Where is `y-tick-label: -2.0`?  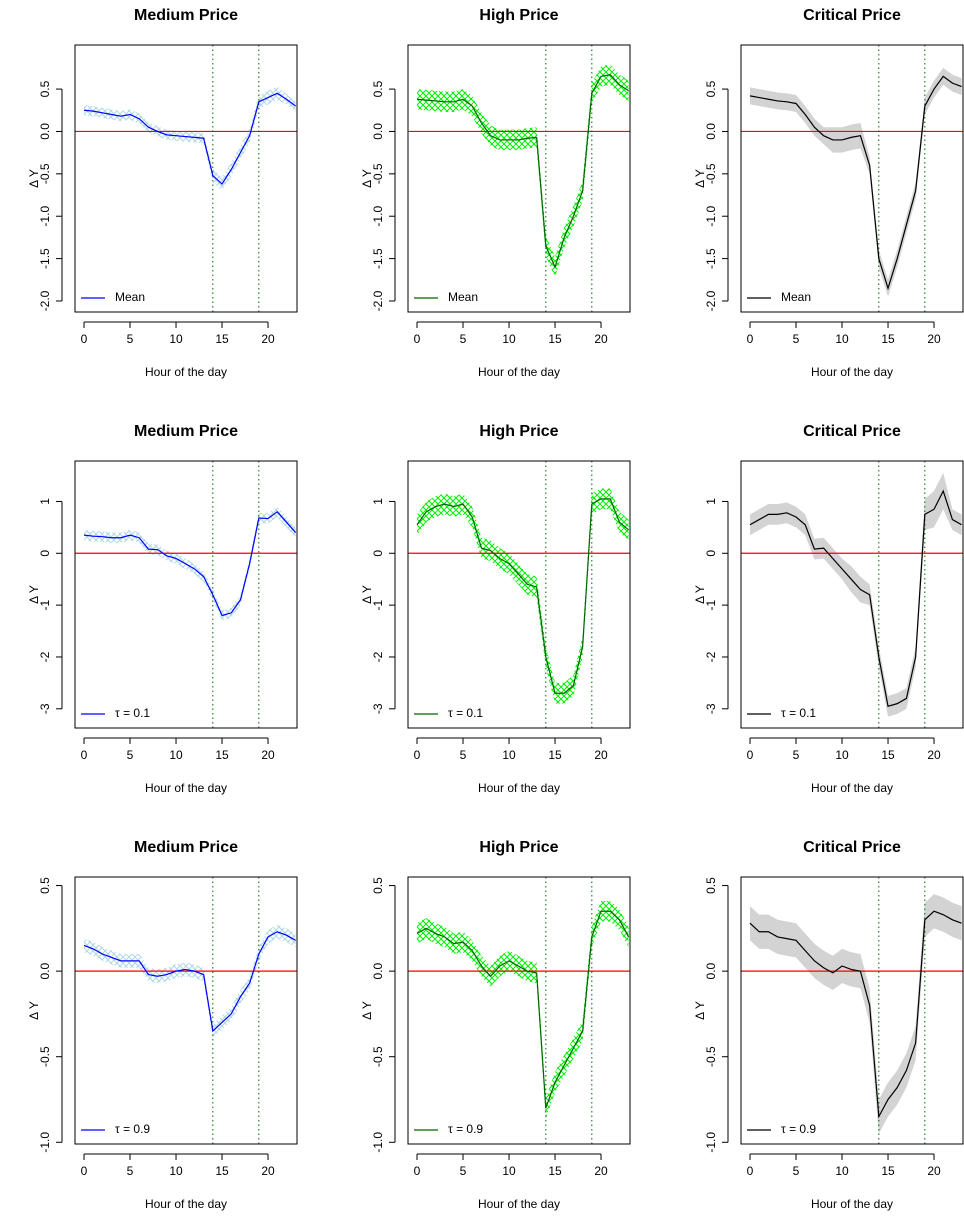 y-tick-label: -2.0 is located at coordinates (45, 300).